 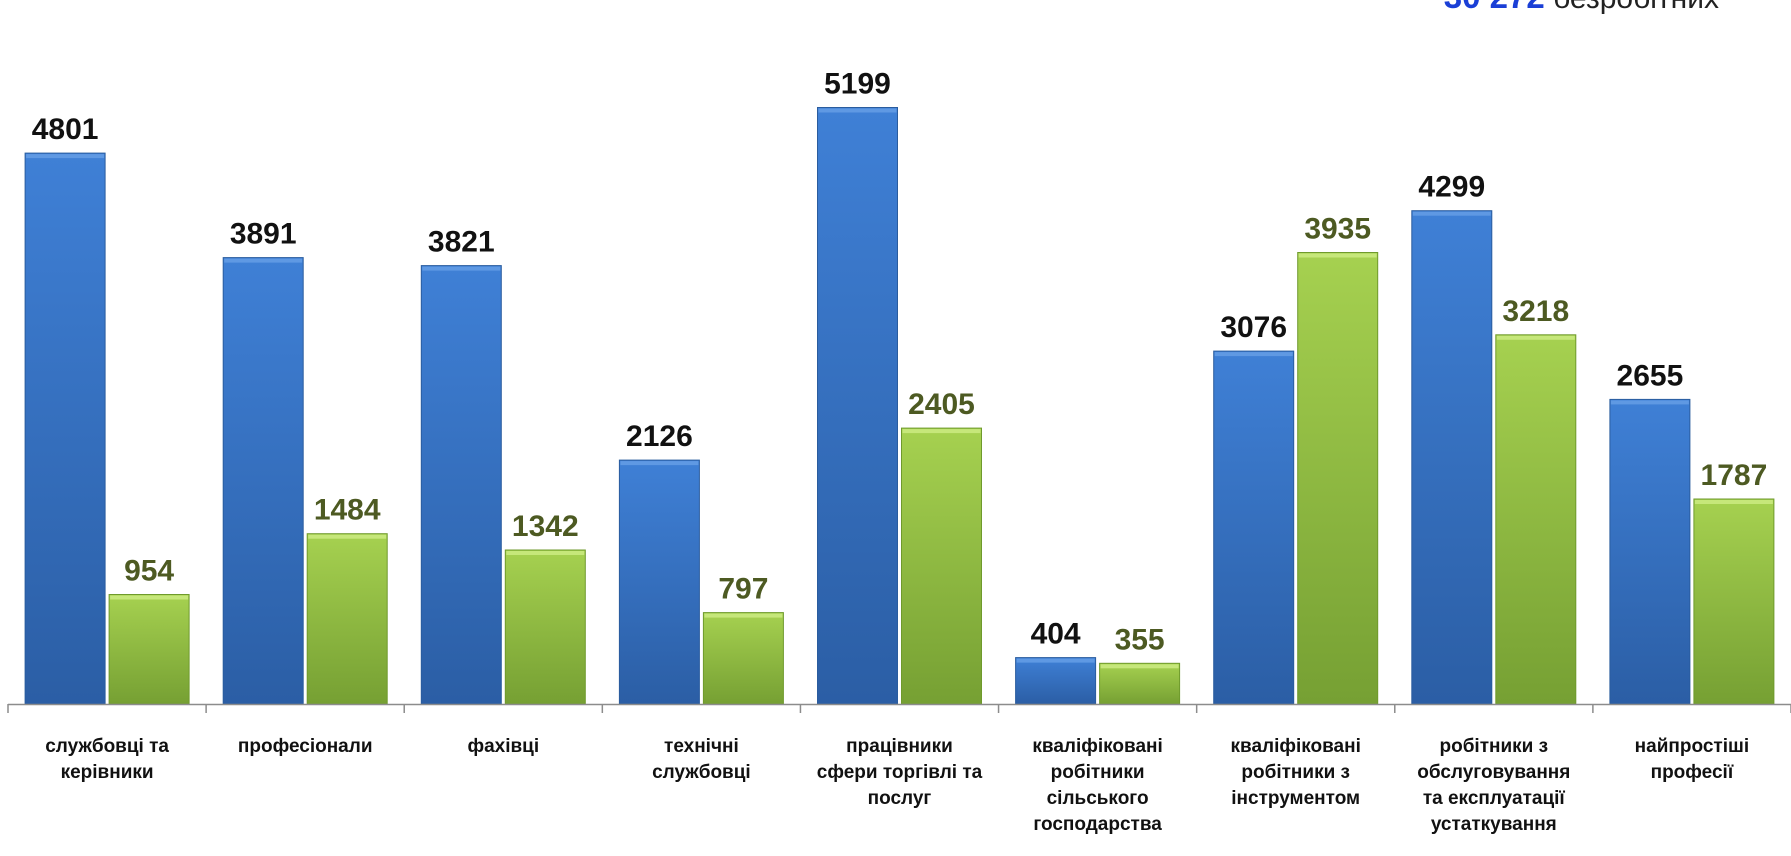 I want to click on total-unemployed: 30 272 безробітних, so click(x=1581, y=8).